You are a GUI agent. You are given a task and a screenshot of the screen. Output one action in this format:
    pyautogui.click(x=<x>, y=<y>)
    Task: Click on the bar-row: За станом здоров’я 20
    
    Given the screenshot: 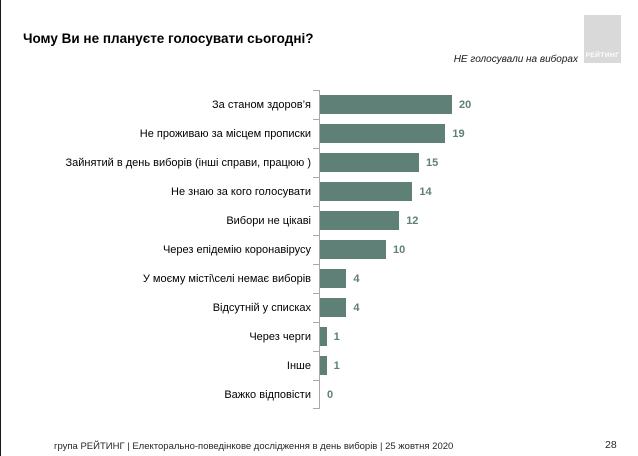 What is the action you would take?
    pyautogui.click(x=319, y=104)
    